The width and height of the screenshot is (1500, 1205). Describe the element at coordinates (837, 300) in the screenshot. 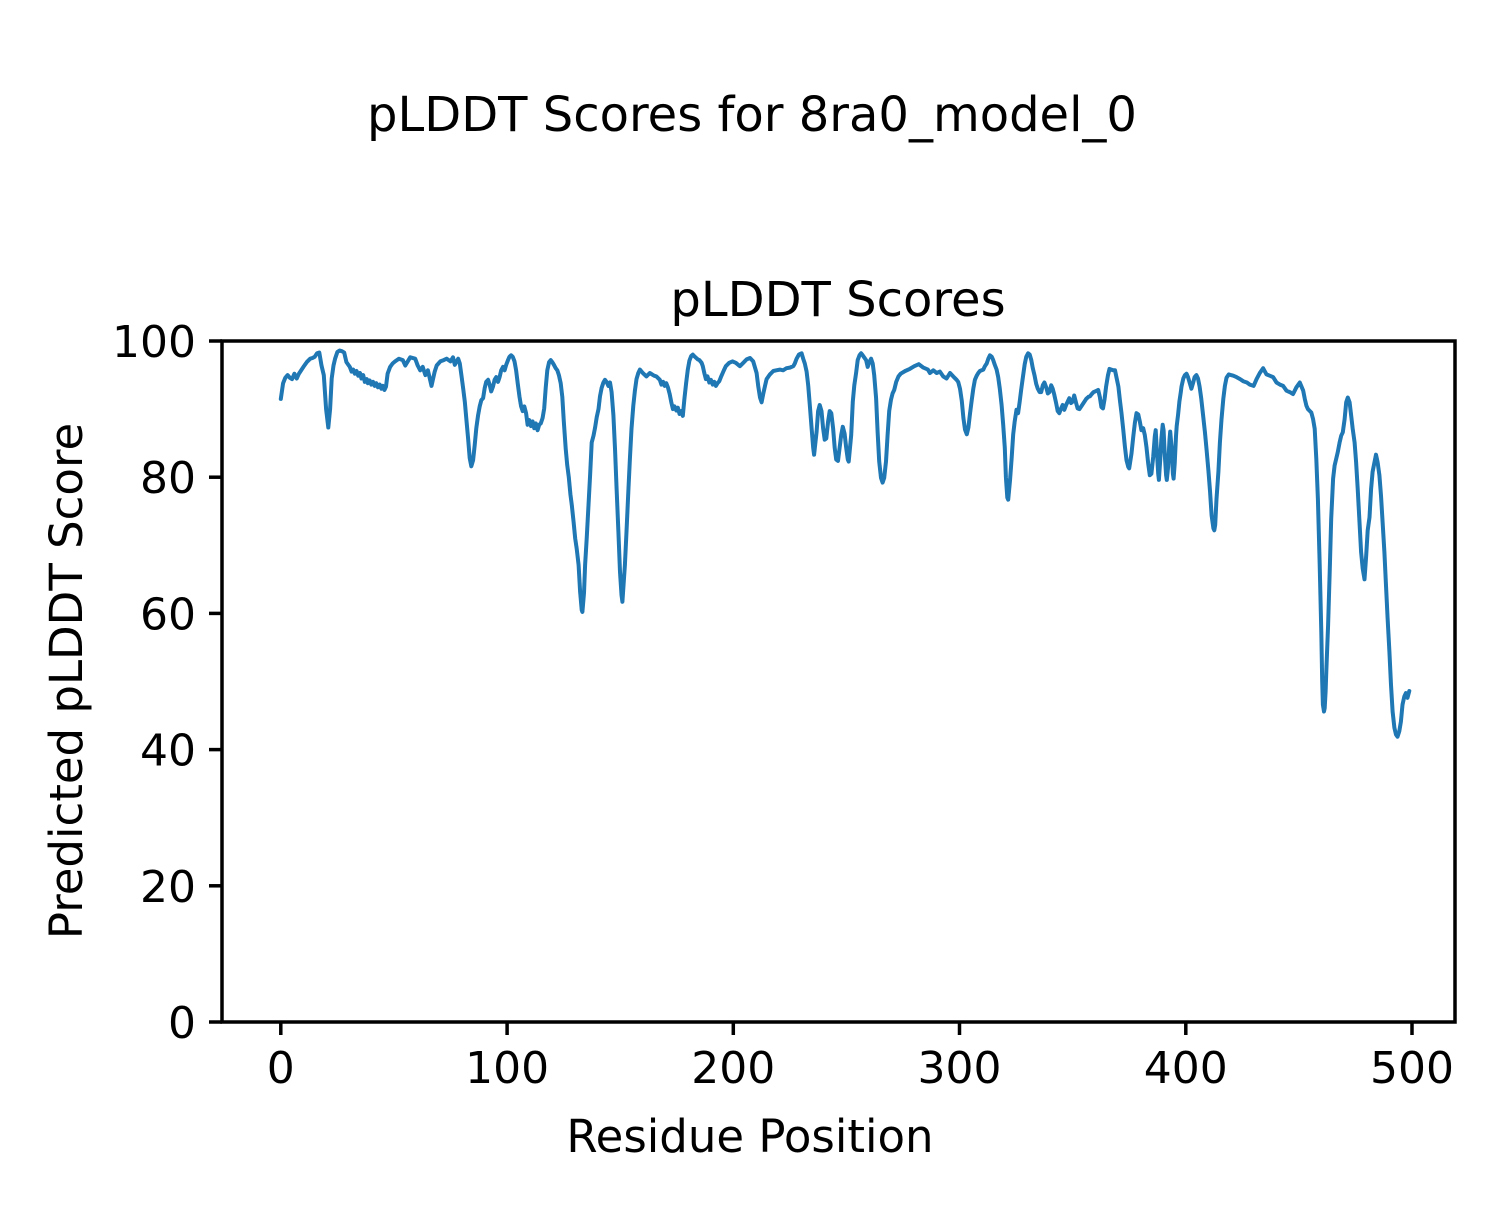

I see `axes-title: pLDDT Scores` at that location.